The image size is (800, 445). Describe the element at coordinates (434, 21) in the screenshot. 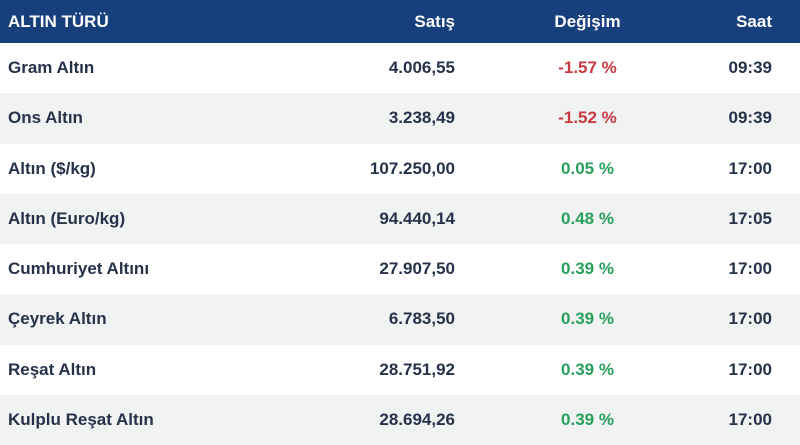

I see `header-sell: Satış` at that location.